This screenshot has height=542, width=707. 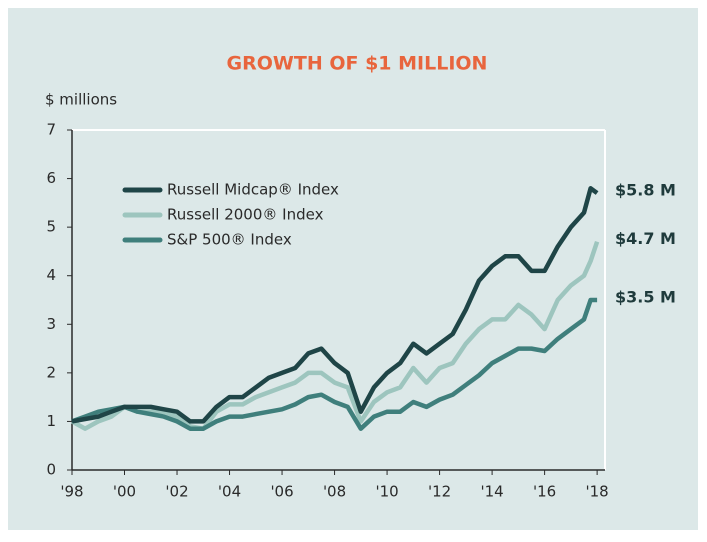 What do you see at coordinates (51, 324) in the screenshot?
I see `y-tick-label: 3` at bounding box center [51, 324].